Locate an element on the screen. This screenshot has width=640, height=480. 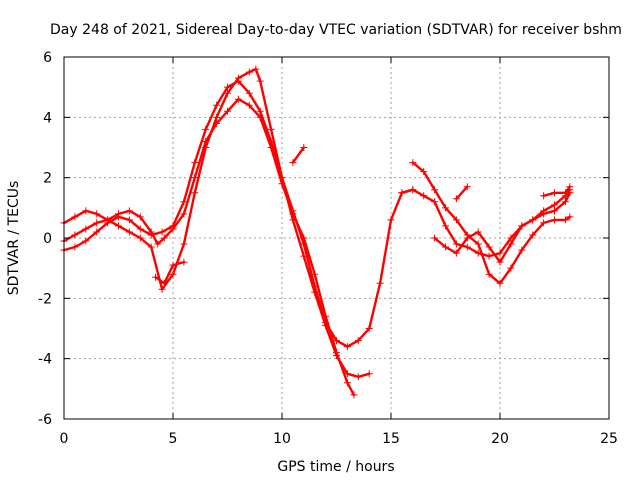
x-tick-label: 20 is located at coordinates (500, 439).